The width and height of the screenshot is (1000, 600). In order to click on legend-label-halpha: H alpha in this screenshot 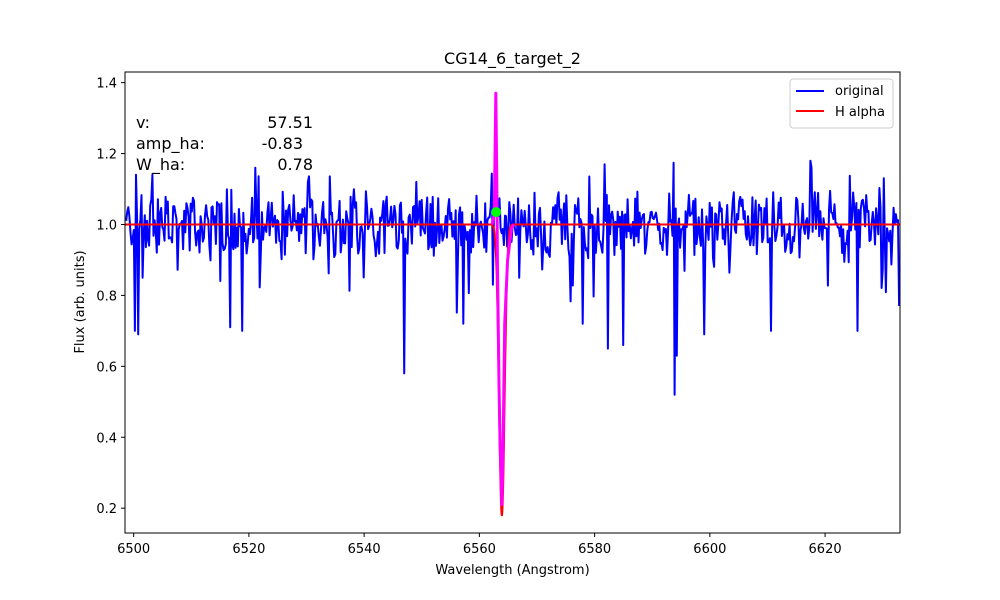, I will do `click(860, 112)`.